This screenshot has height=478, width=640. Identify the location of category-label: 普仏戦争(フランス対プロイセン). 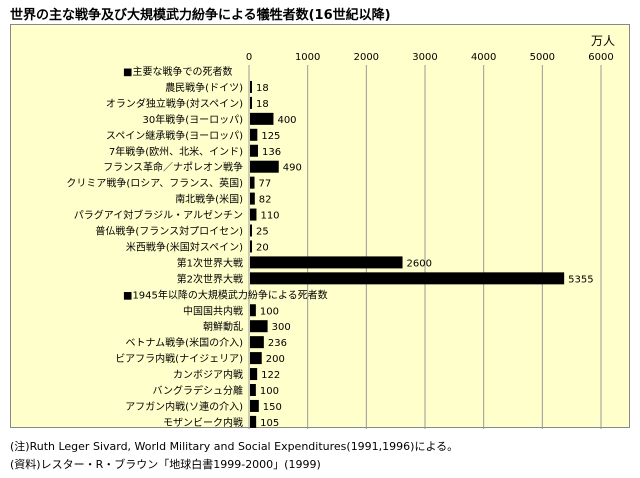
(169, 231).